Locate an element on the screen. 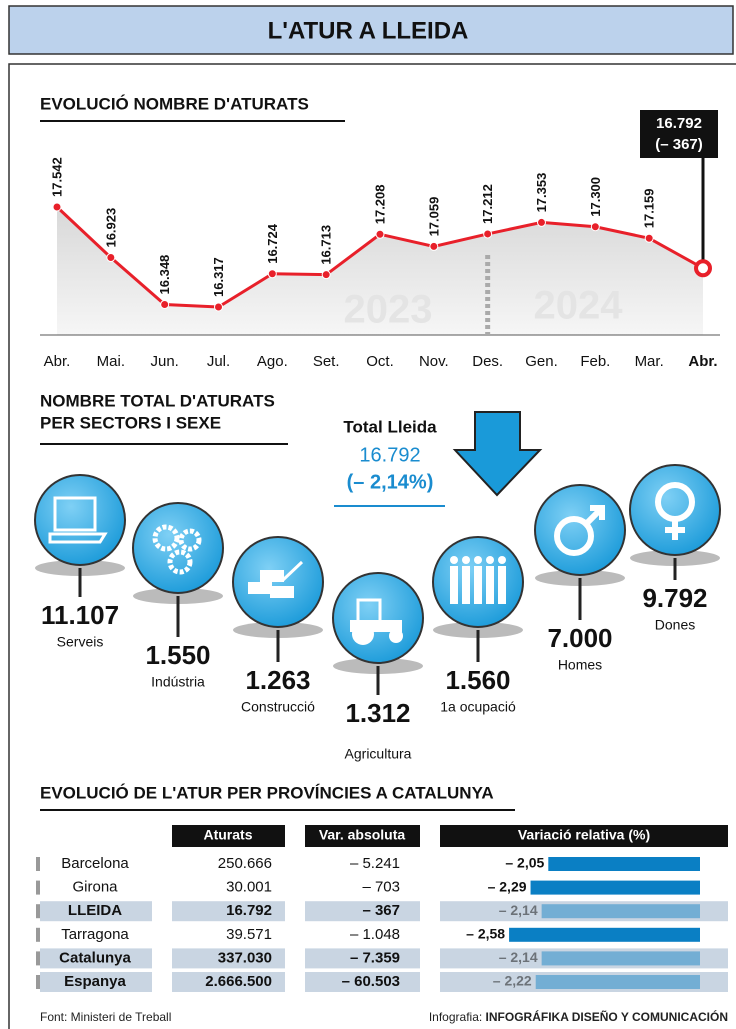 This screenshot has width=736, height=1029. value-label: 17.542 is located at coordinates (56, 177).